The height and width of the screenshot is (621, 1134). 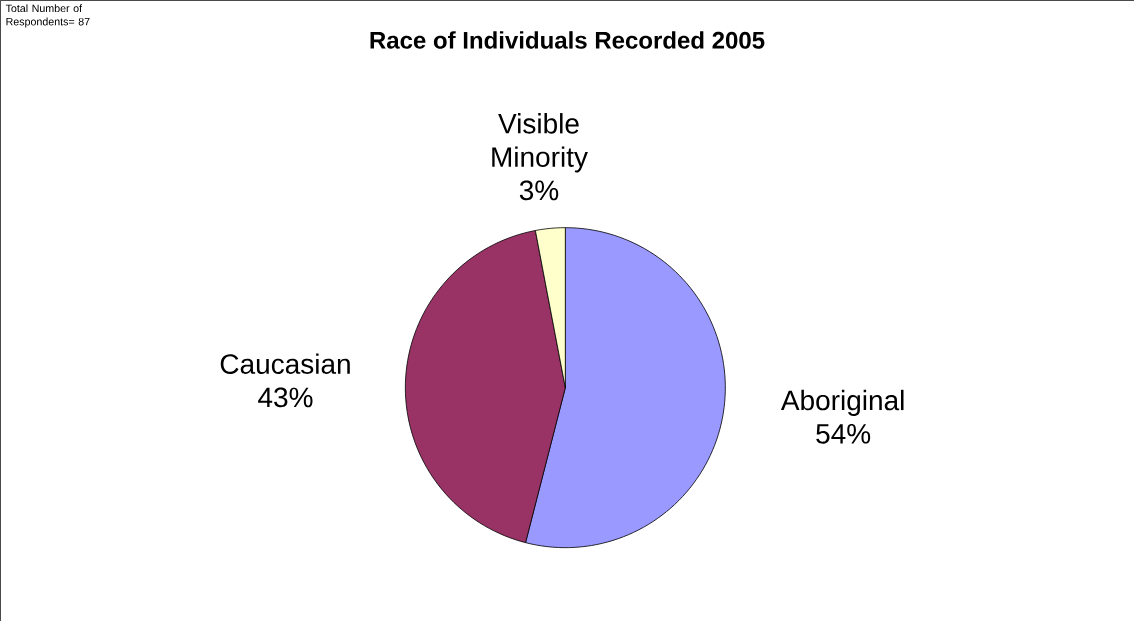 I want to click on data-label: 43%, so click(x=285, y=397).